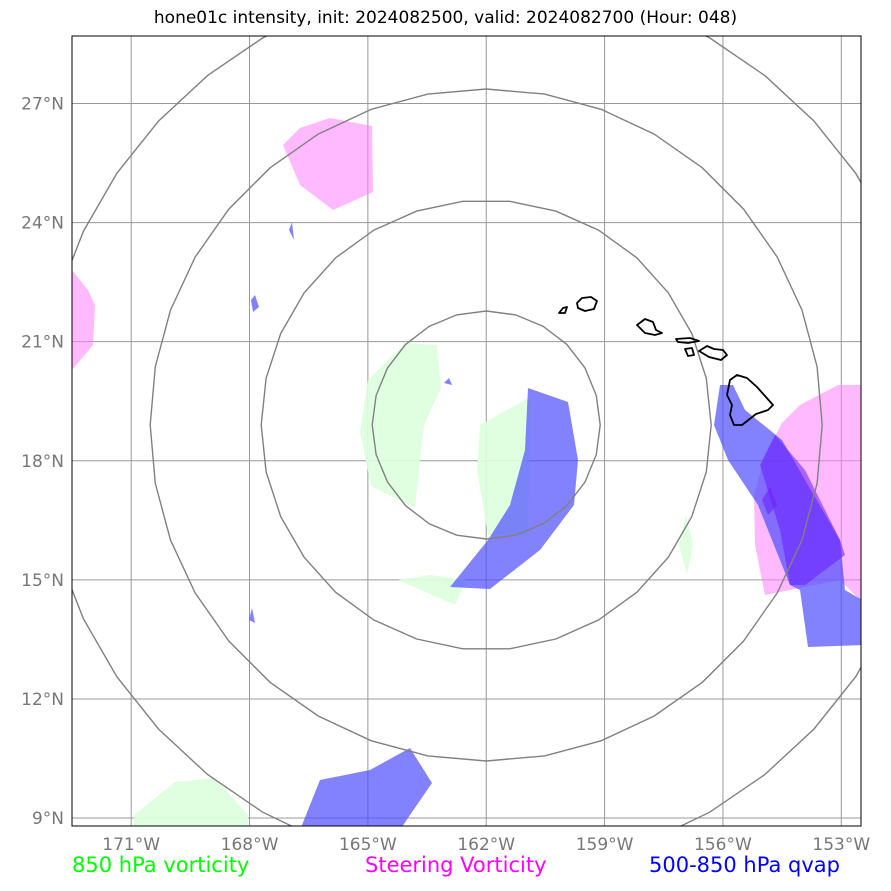 The height and width of the screenshot is (891, 891). I want to click on island-hawaii, so click(750, 400).